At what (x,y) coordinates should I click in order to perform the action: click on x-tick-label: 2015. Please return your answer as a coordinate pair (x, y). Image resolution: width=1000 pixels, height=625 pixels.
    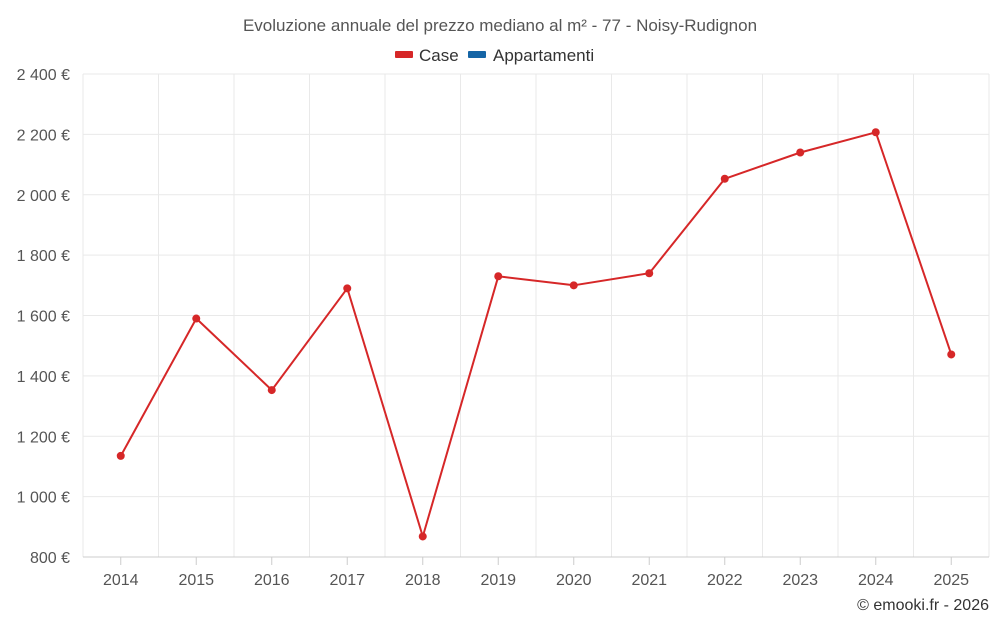
    Looking at the image, I should click on (196, 580).